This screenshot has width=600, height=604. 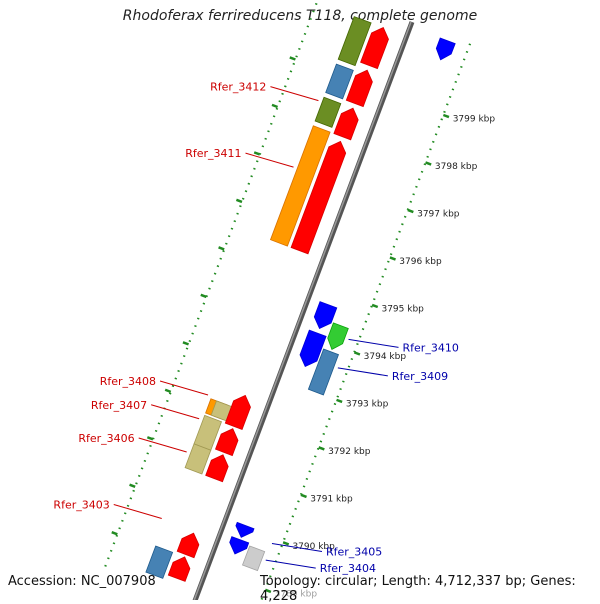 What do you see at coordinates (354, 552) in the screenshot?
I see `gene-label: Rfer_3405` at bounding box center [354, 552].